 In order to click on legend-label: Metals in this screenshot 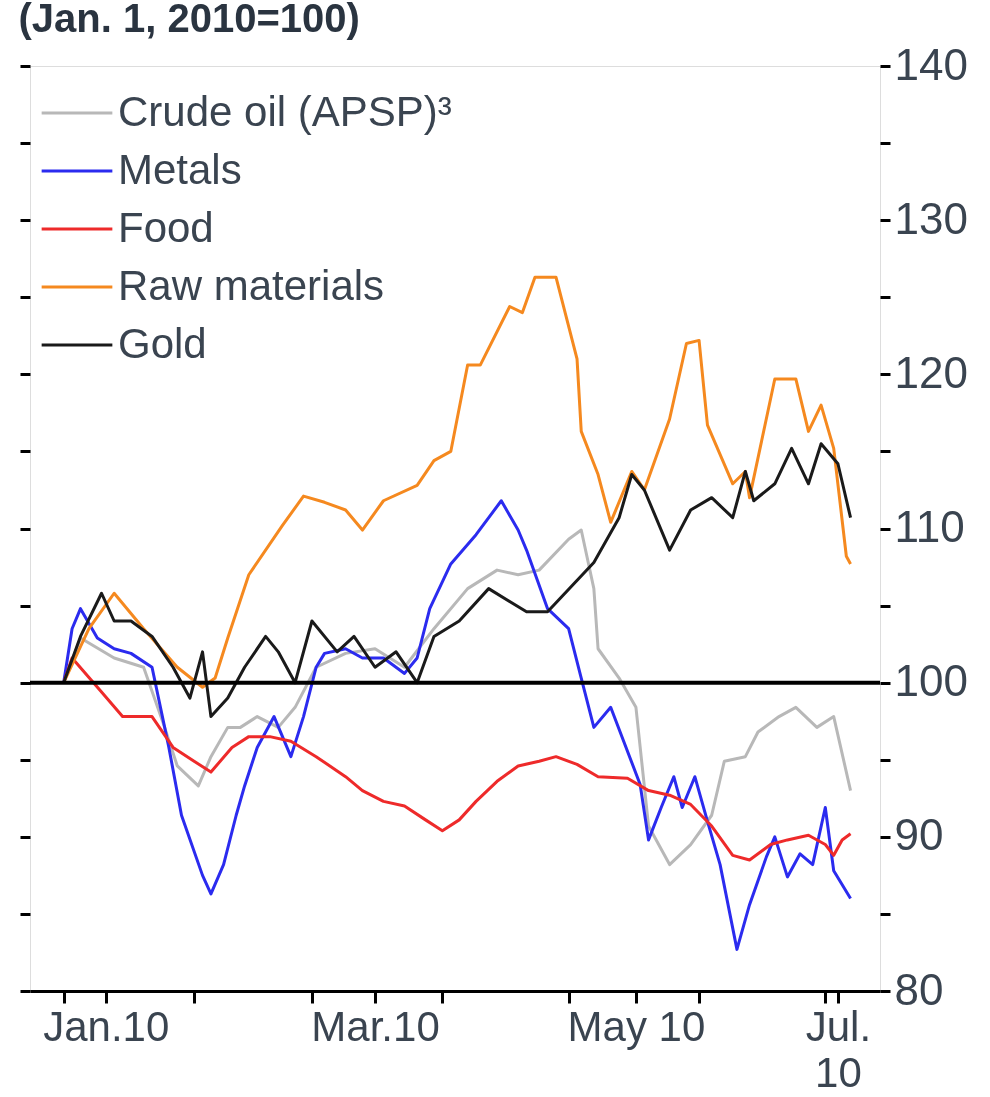, I will do `click(180, 169)`.